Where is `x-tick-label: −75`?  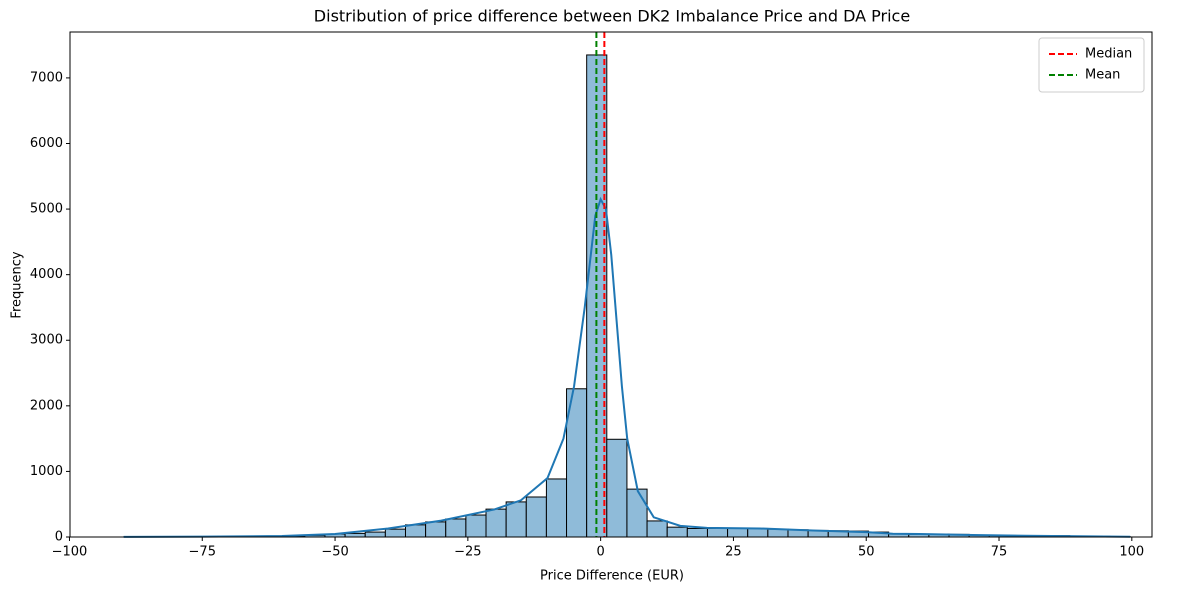
x-tick-label: −75 is located at coordinates (202, 552).